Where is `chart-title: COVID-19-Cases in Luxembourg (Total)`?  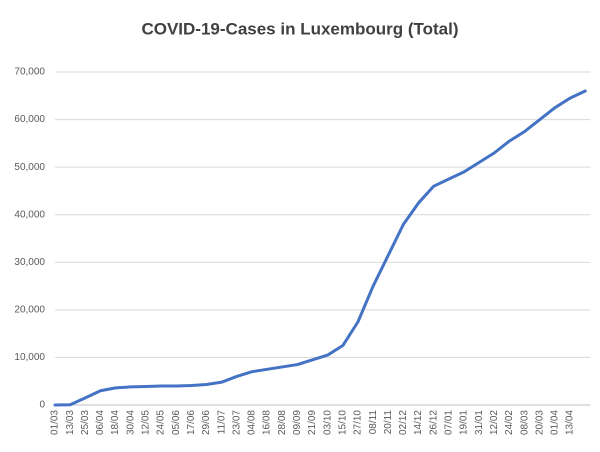 chart-title: COVID-19-Cases in Luxembourg (Total) is located at coordinates (299, 28).